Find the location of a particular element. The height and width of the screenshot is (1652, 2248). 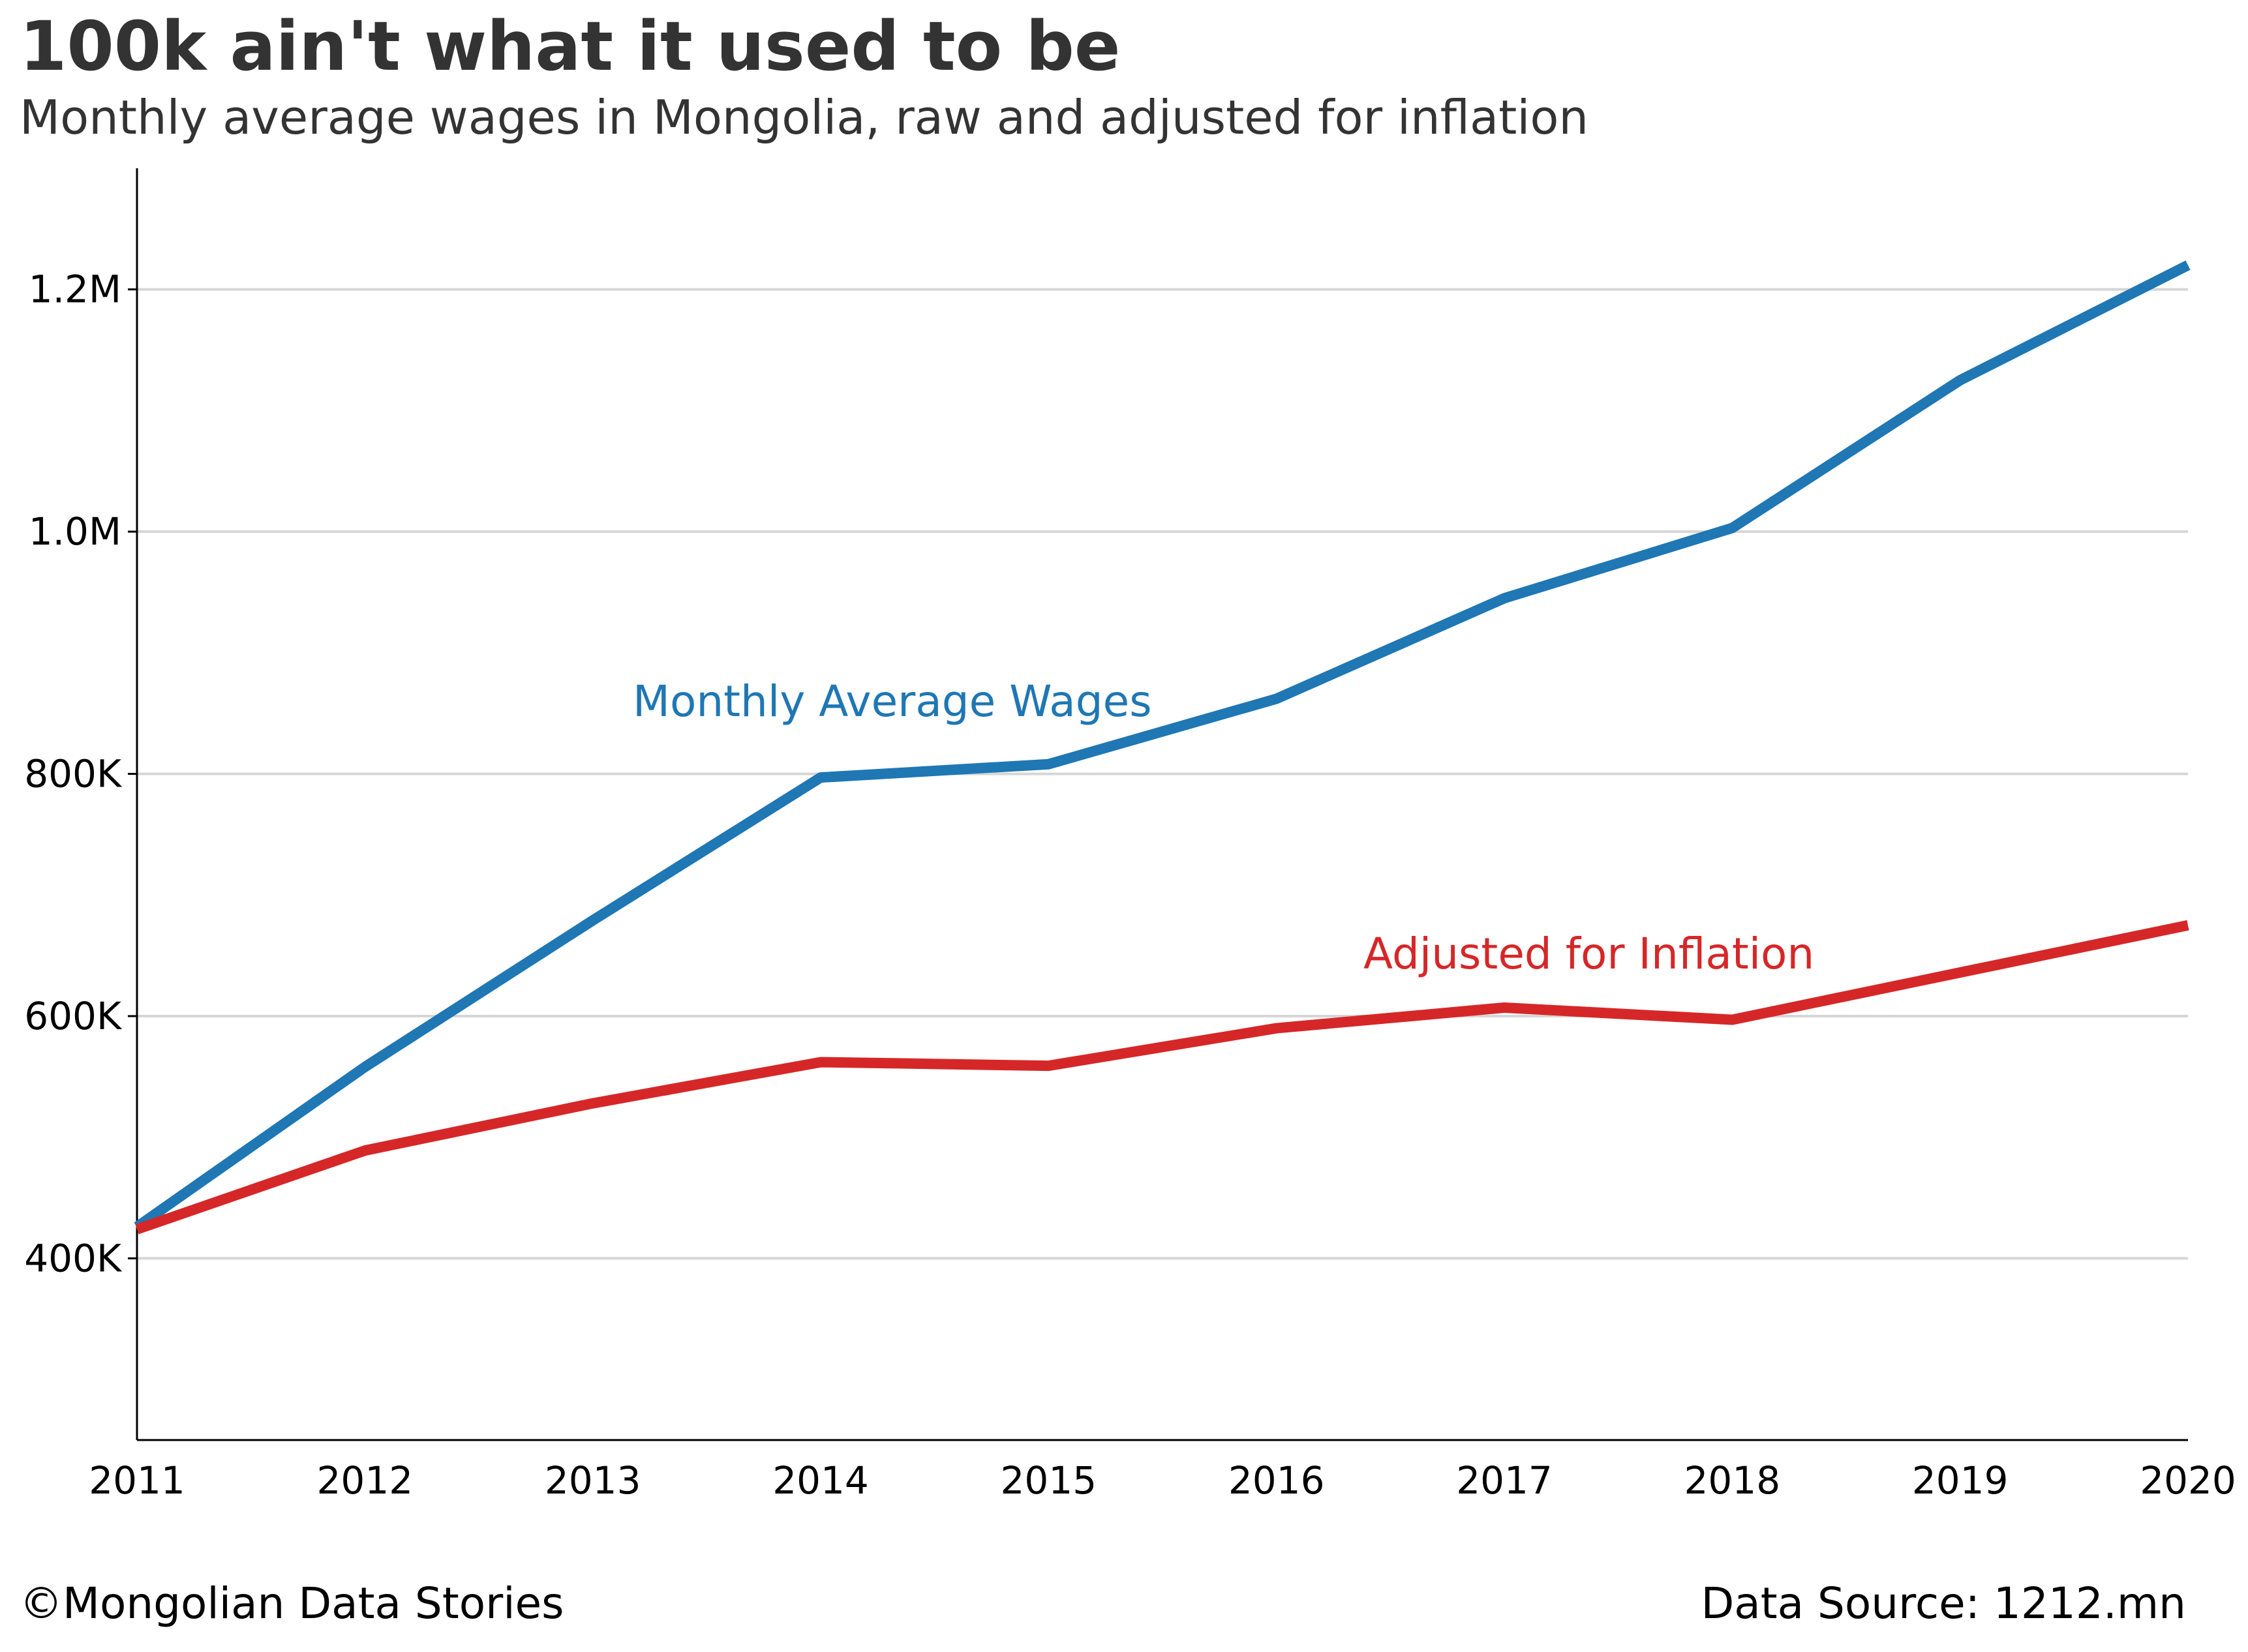

y-tick-label: 400K is located at coordinates (73, 1258).